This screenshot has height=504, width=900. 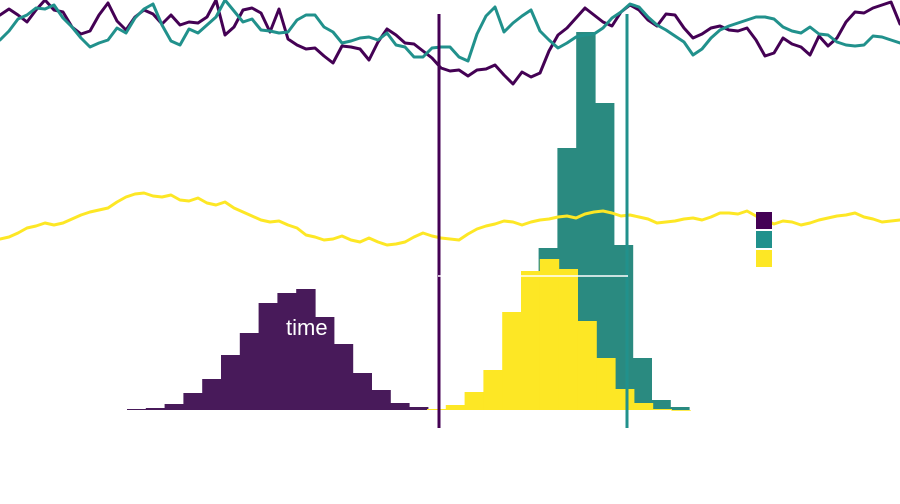 I want to click on legend-swatch-purple, so click(x=764, y=220).